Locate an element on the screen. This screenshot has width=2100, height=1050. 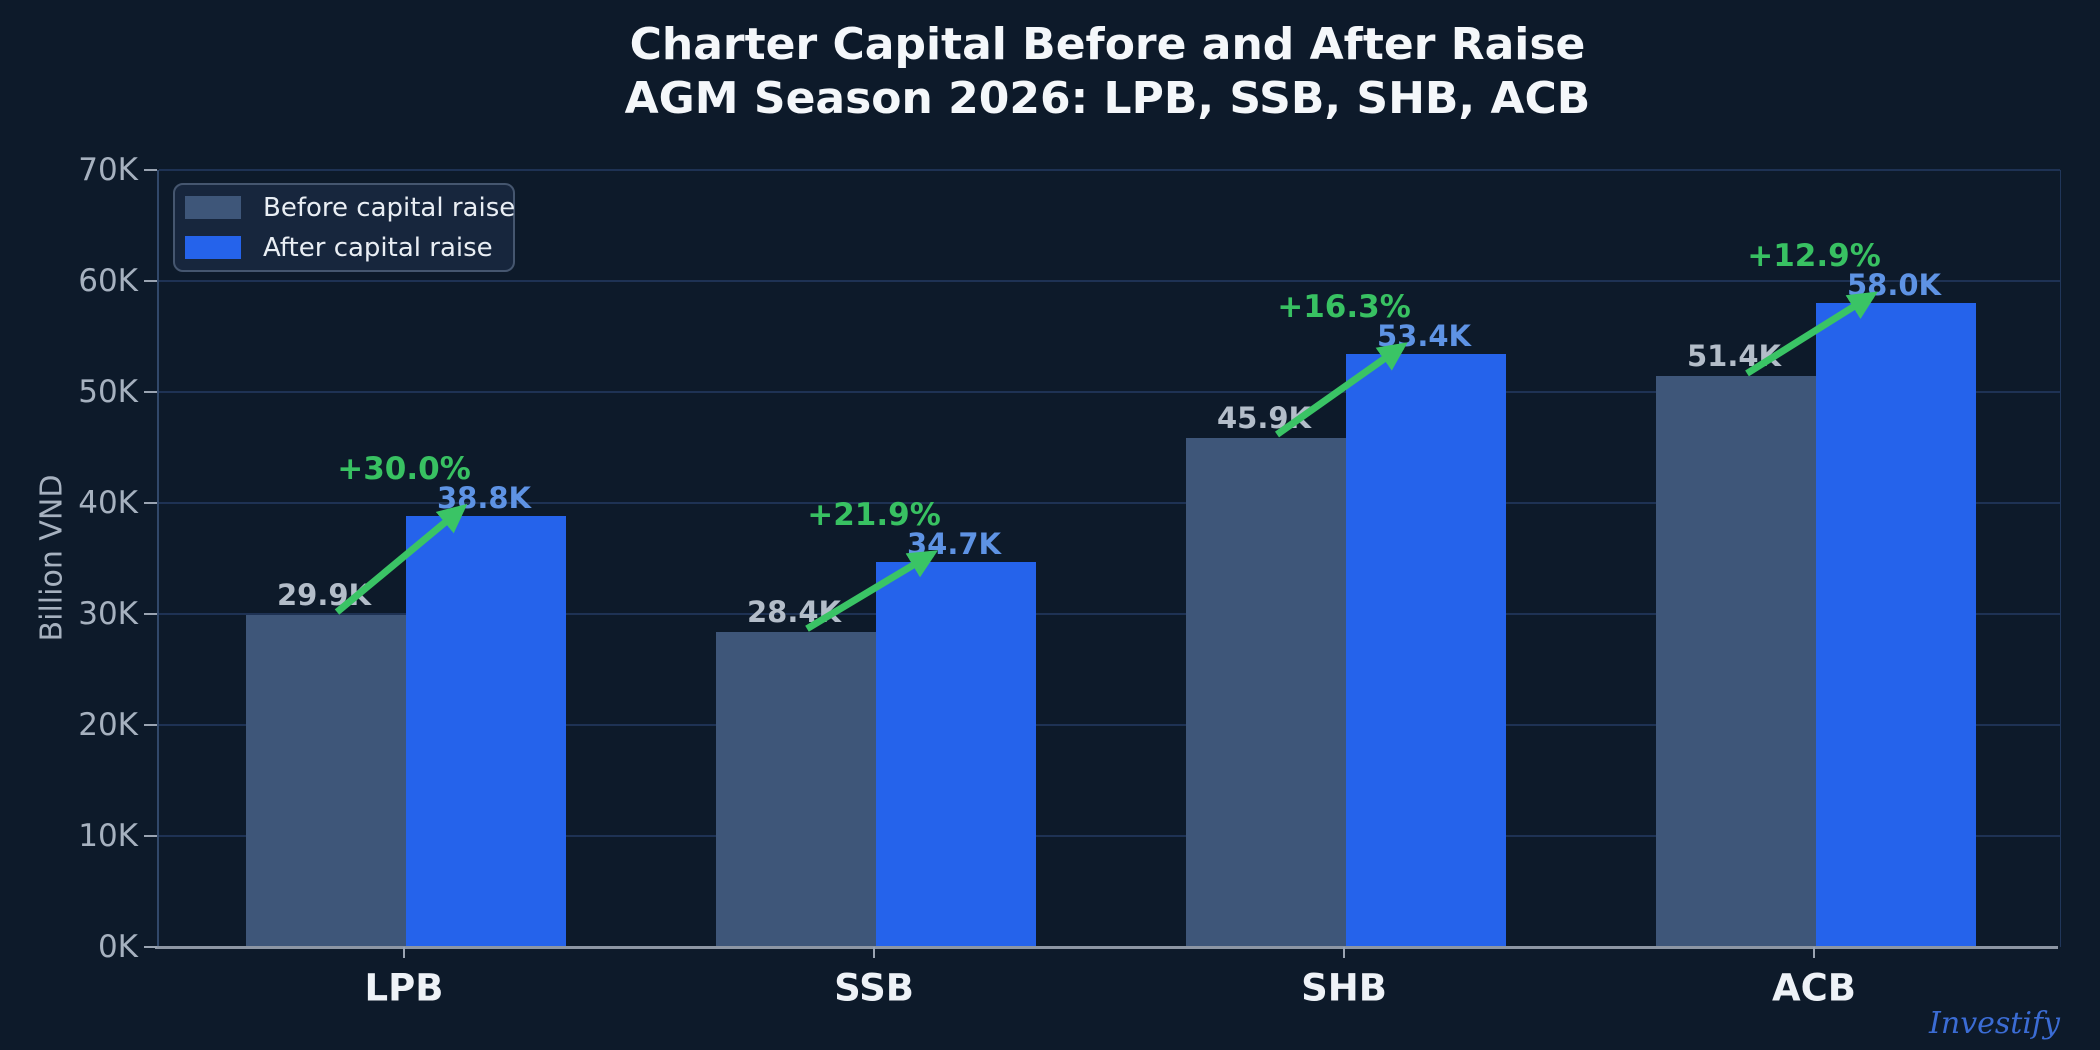
bar-before-SHB is located at coordinates (1266, 692).